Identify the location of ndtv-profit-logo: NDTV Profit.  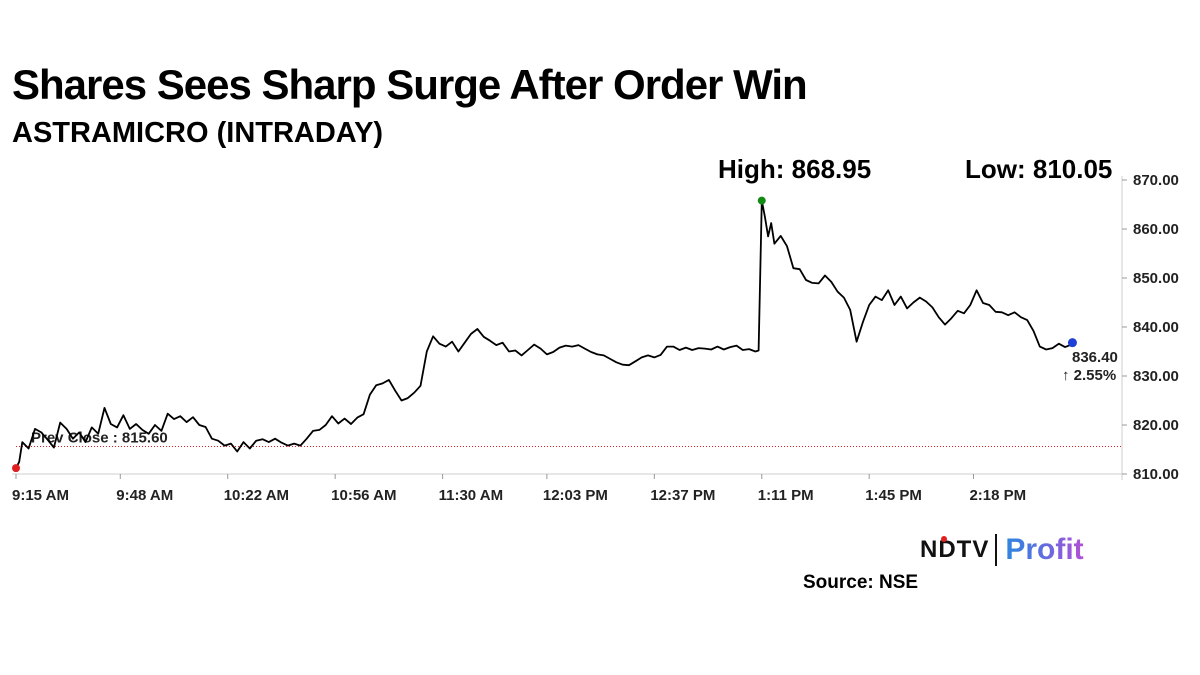
(1002, 550).